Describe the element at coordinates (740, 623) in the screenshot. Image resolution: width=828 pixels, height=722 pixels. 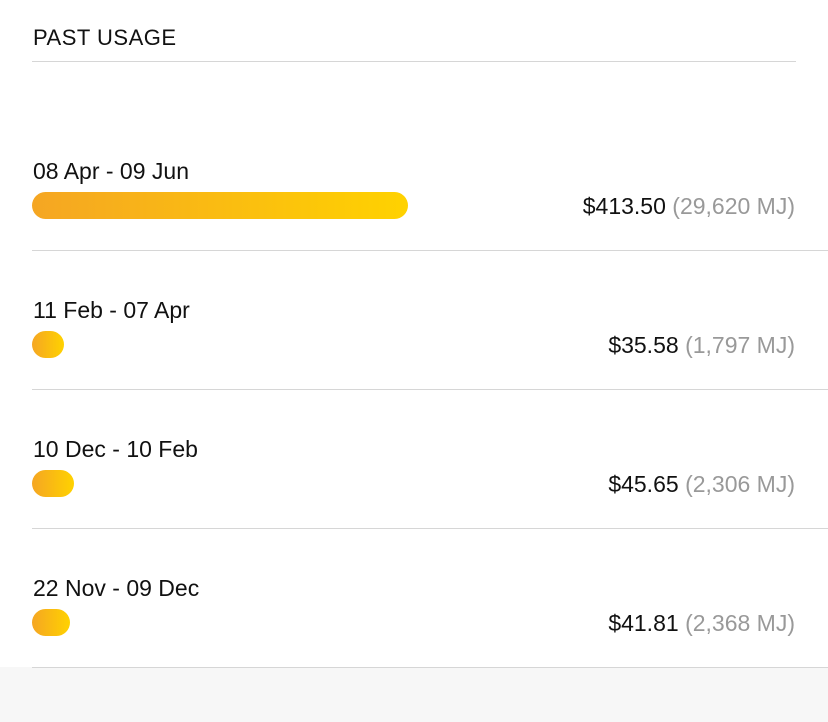
I see `usage-energy: (2,368 MJ)` at that location.